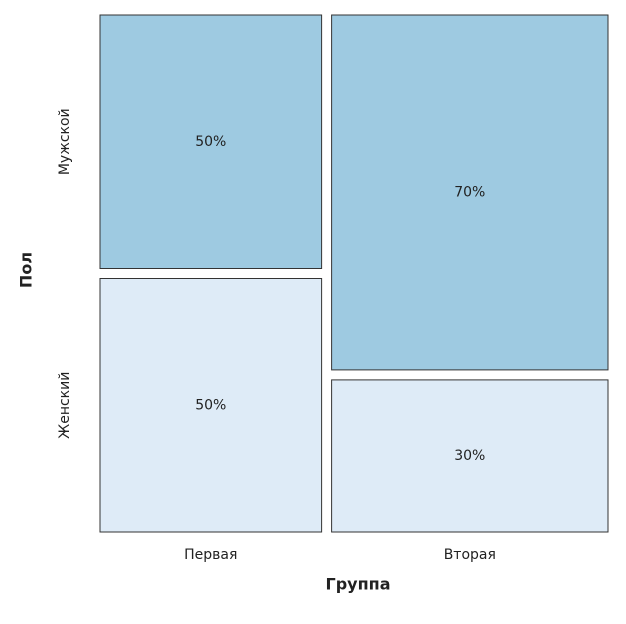 The image size is (626, 624). What do you see at coordinates (65, 141) in the screenshot?
I see `y-tick-label: Мужской` at bounding box center [65, 141].